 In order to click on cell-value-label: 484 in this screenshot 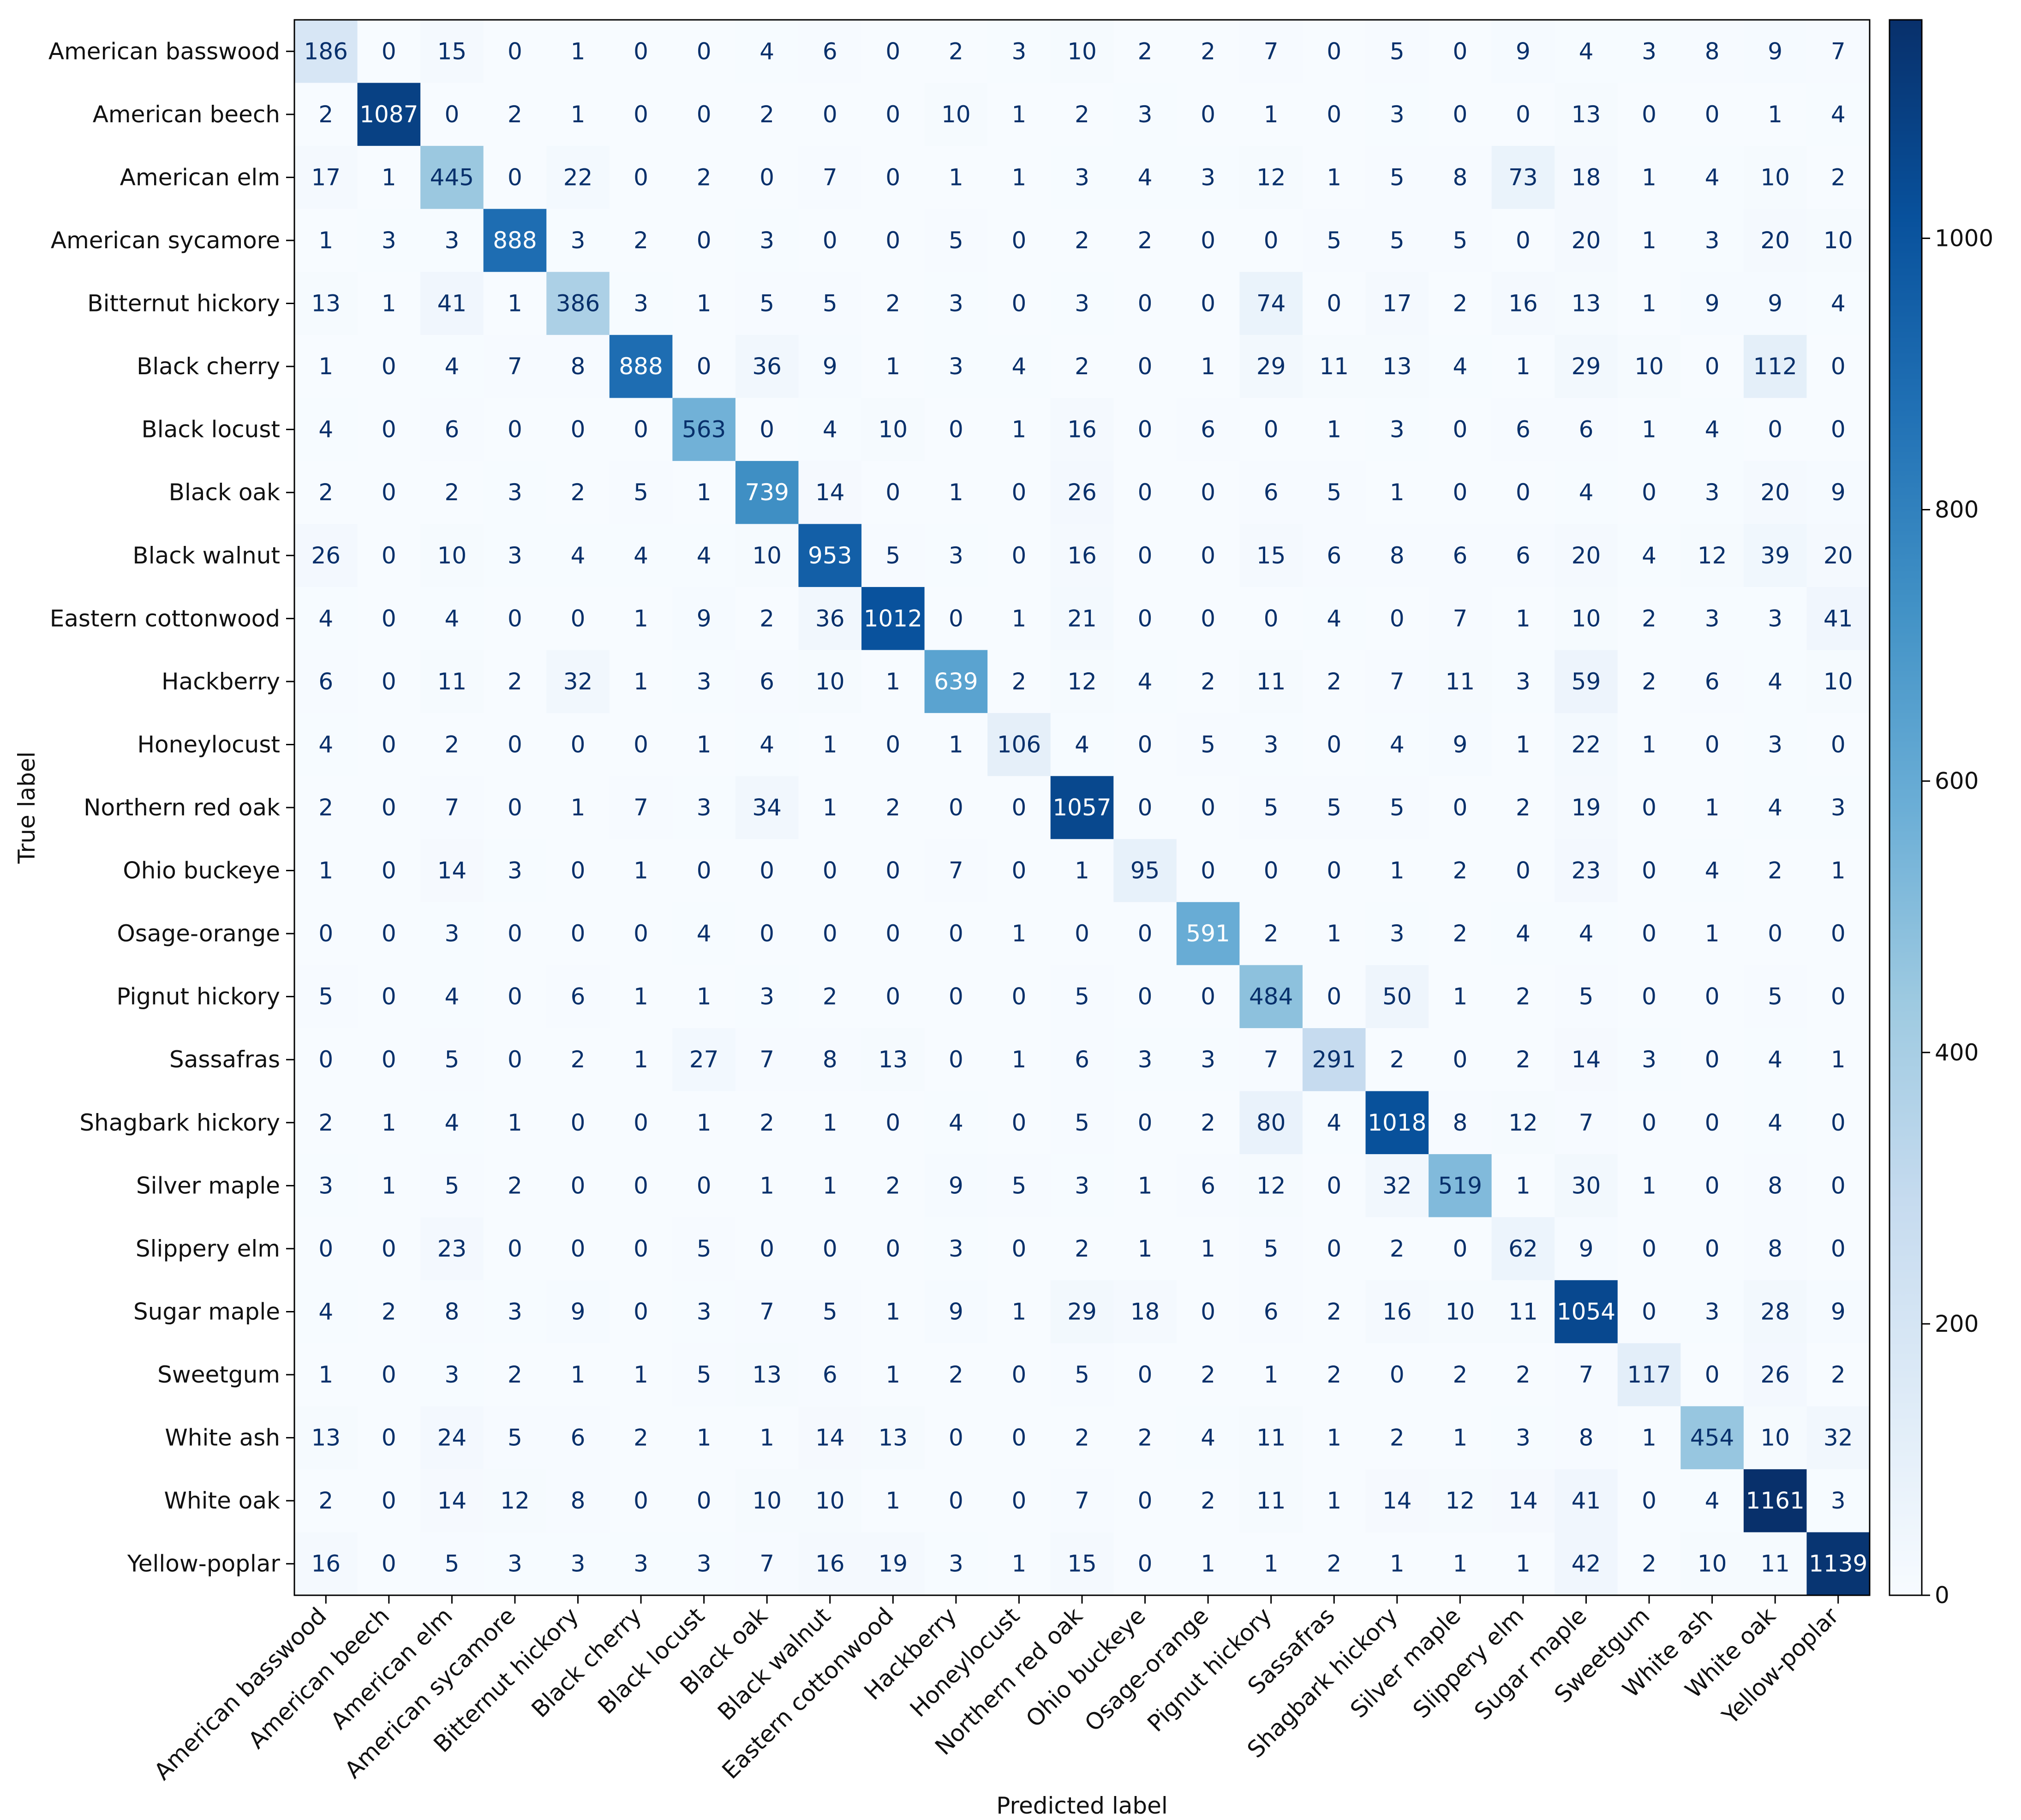, I will do `click(1271, 996)`.